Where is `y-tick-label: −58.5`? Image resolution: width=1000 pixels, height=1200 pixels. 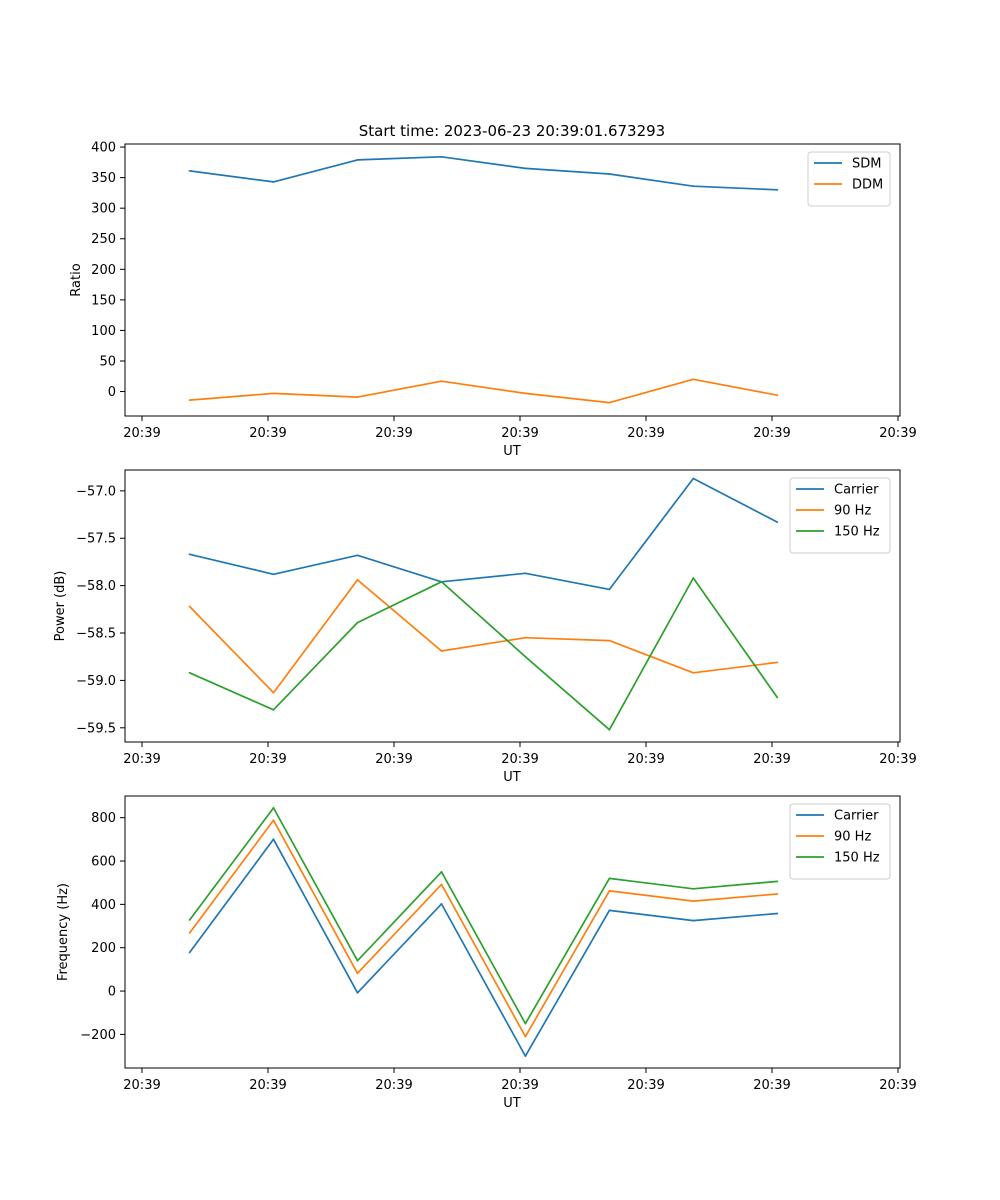
y-tick-label: −58.5 is located at coordinates (96, 634).